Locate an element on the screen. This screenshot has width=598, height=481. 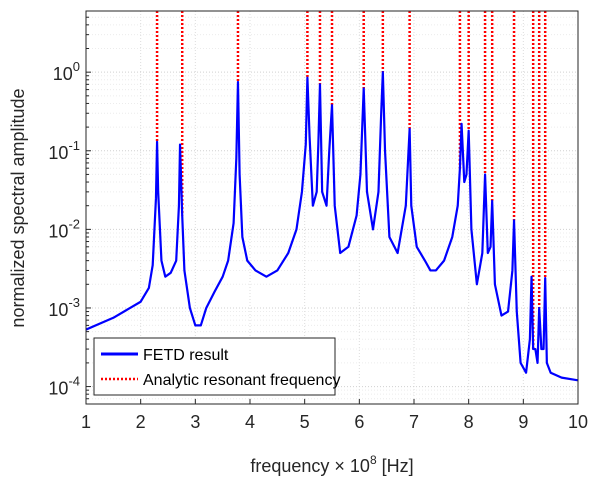
legend-label-fetd: FETD result is located at coordinates (186, 355).